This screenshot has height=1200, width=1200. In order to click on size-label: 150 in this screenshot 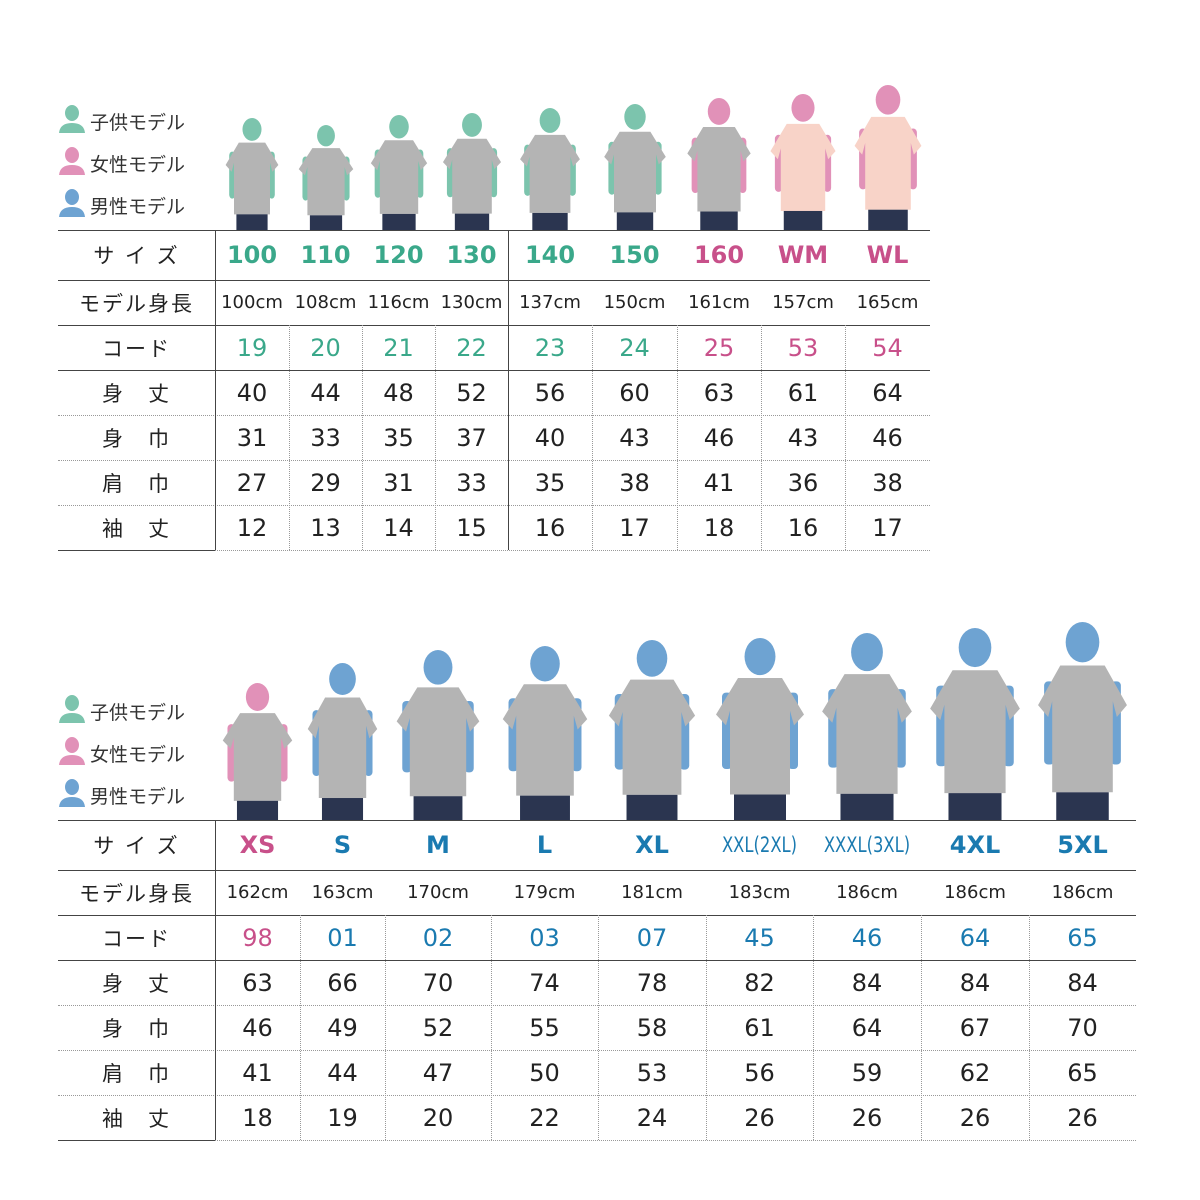, I will do `click(634, 255)`.